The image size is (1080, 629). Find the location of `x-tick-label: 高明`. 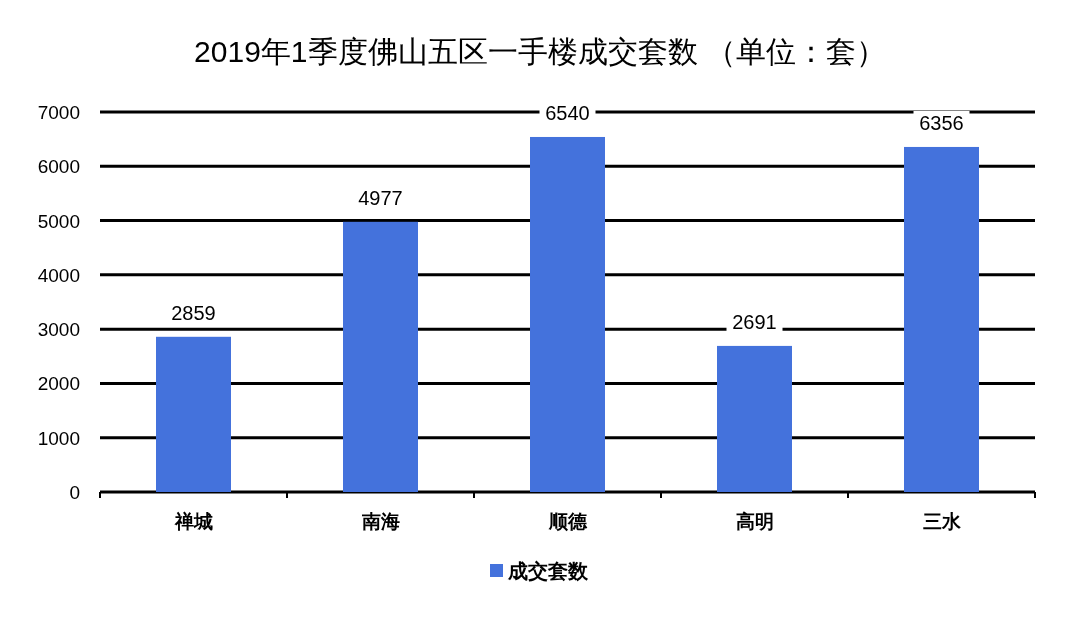

x-tick-label: 高明 is located at coordinates (754, 521).